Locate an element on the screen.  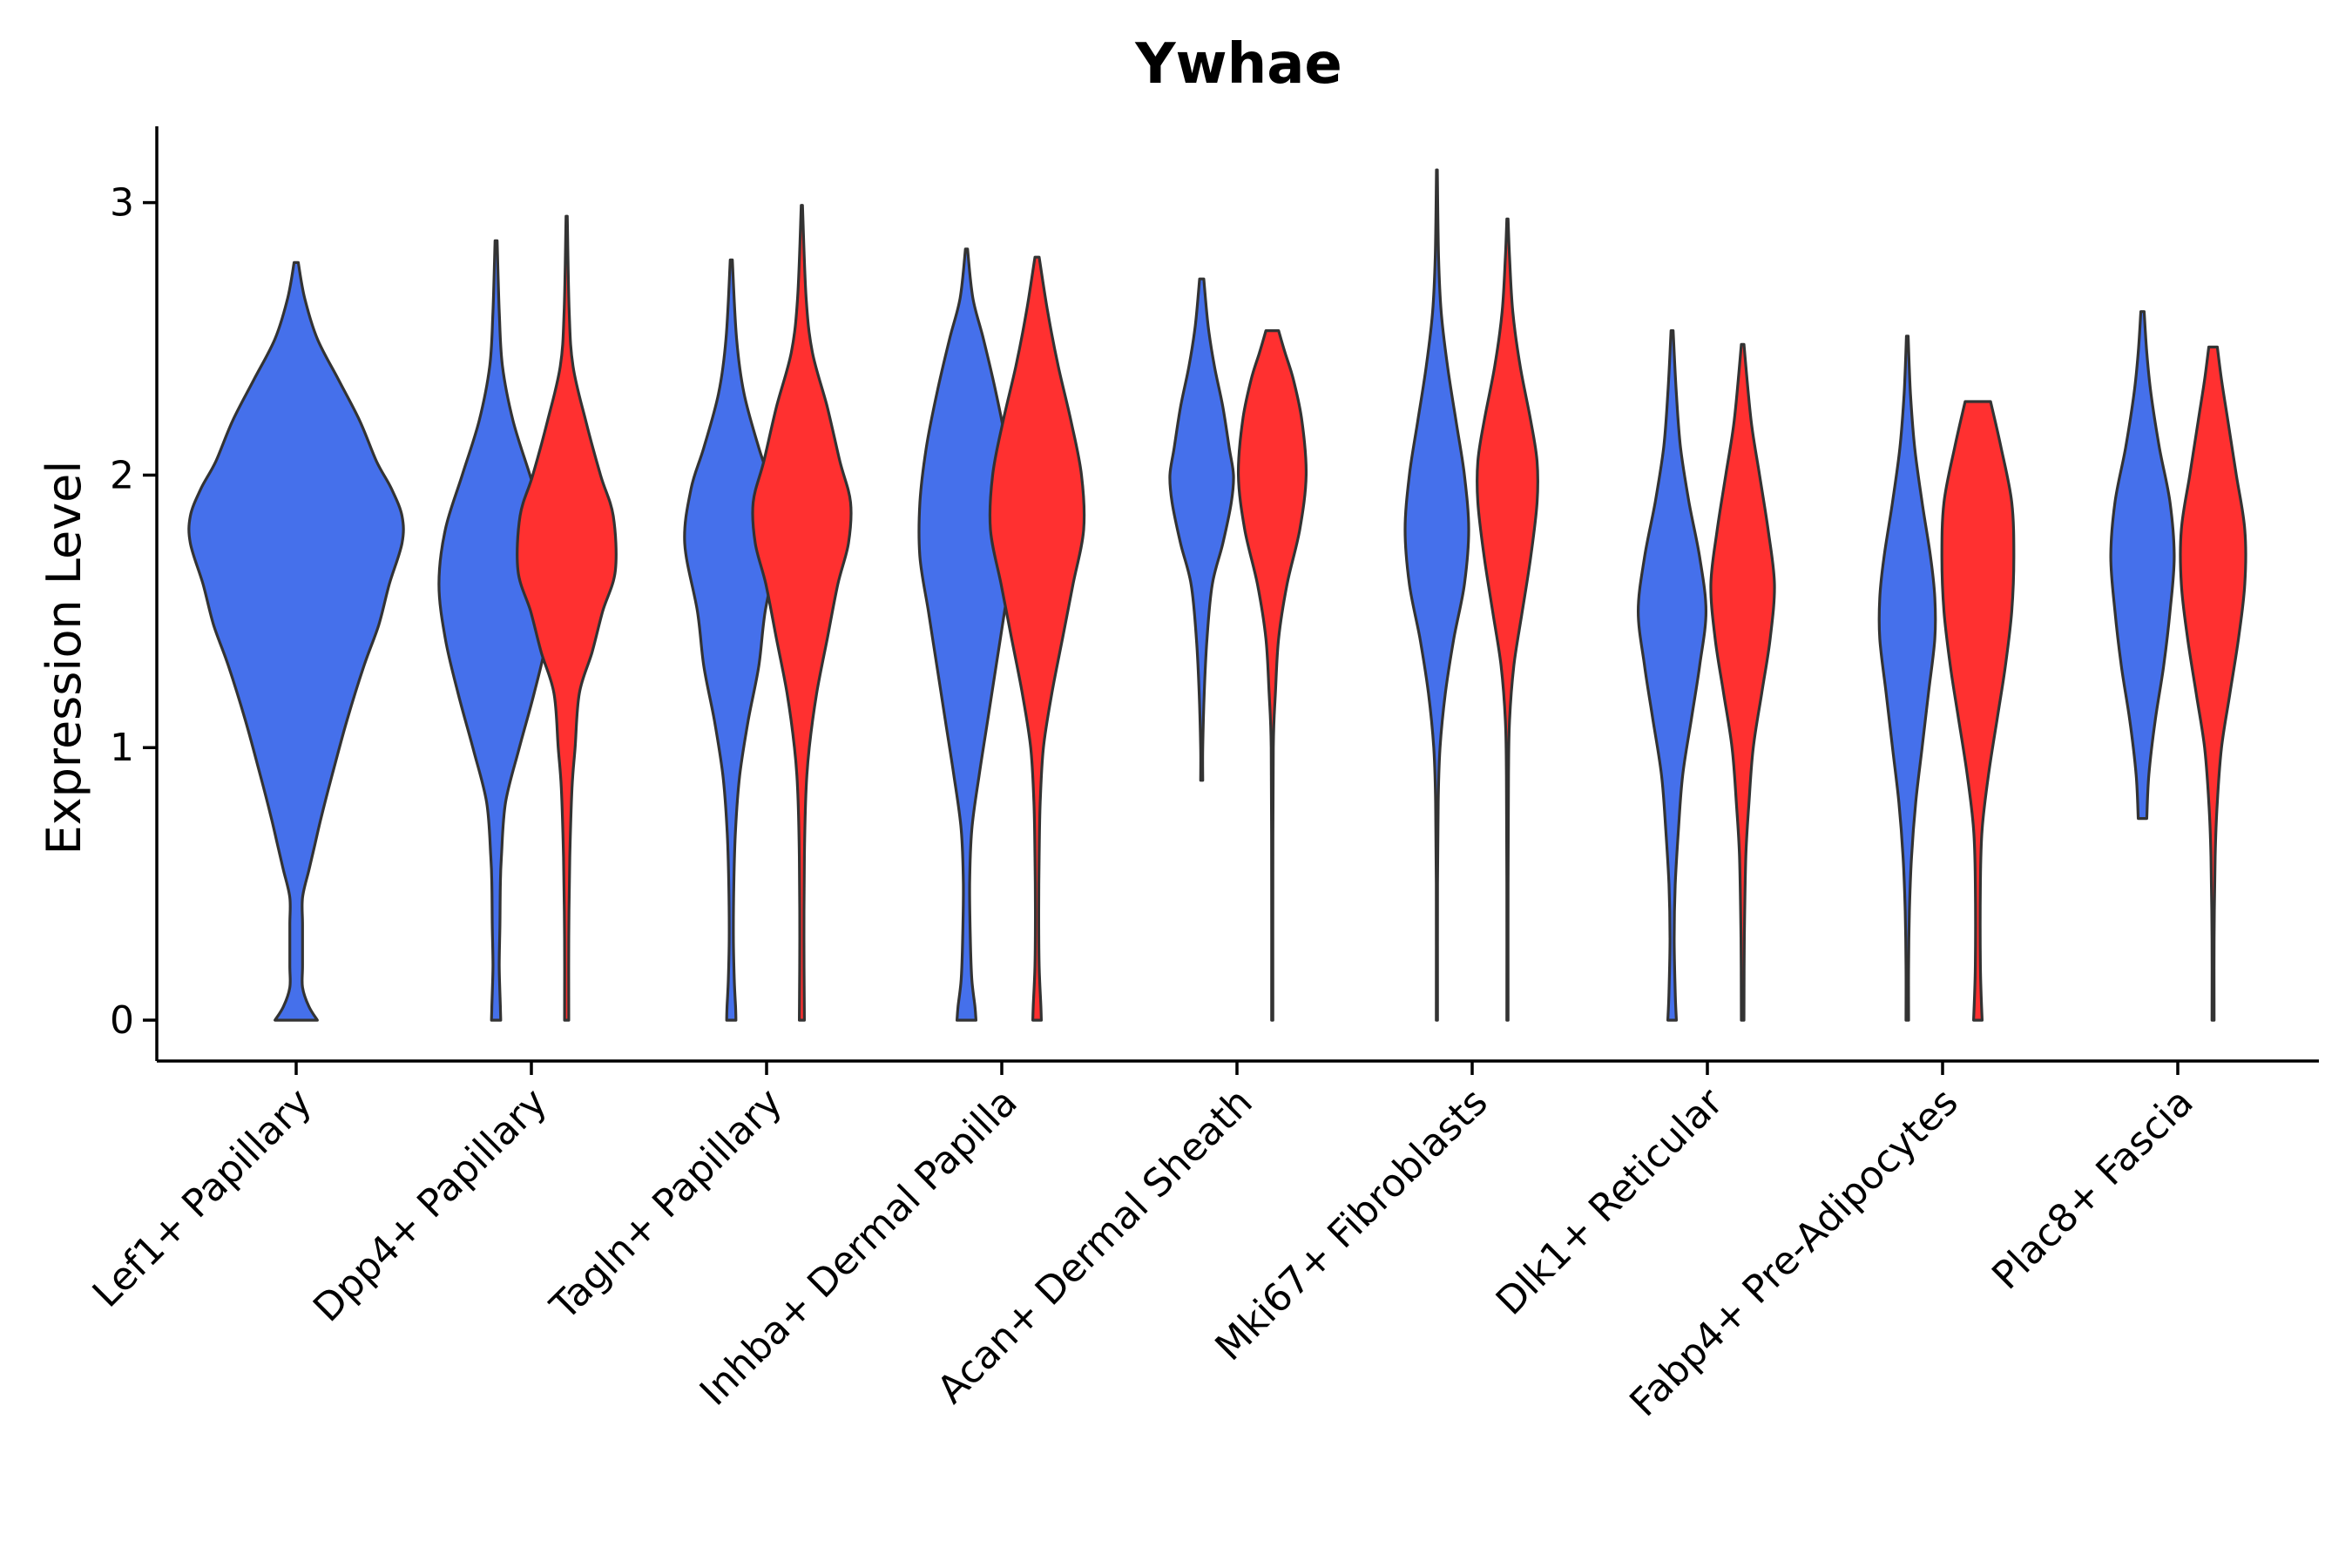
x-tick-label-plac8-fascia: Plac8+ Fascia is located at coordinates (2093, 1189).